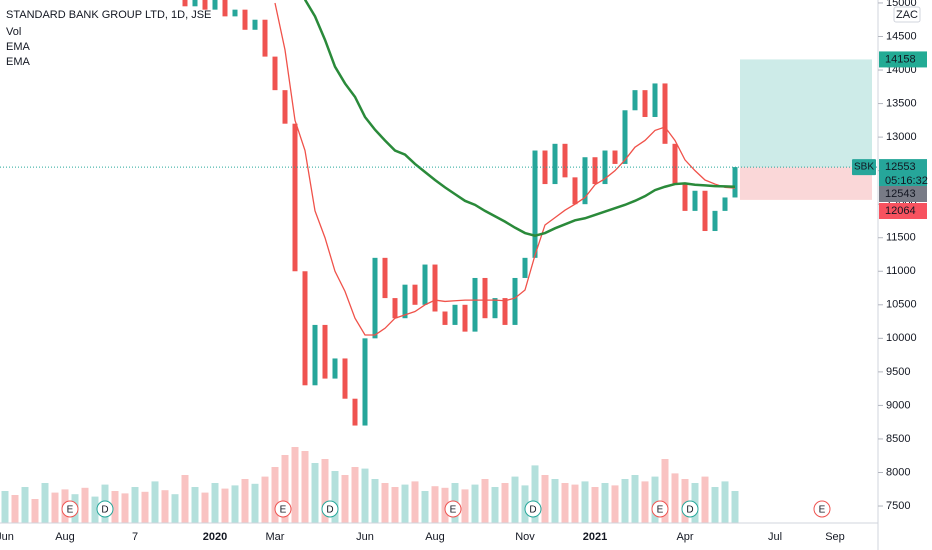  Describe the element at coordinates (806, 113) in the screenshot. I see `target-zone` at that location.